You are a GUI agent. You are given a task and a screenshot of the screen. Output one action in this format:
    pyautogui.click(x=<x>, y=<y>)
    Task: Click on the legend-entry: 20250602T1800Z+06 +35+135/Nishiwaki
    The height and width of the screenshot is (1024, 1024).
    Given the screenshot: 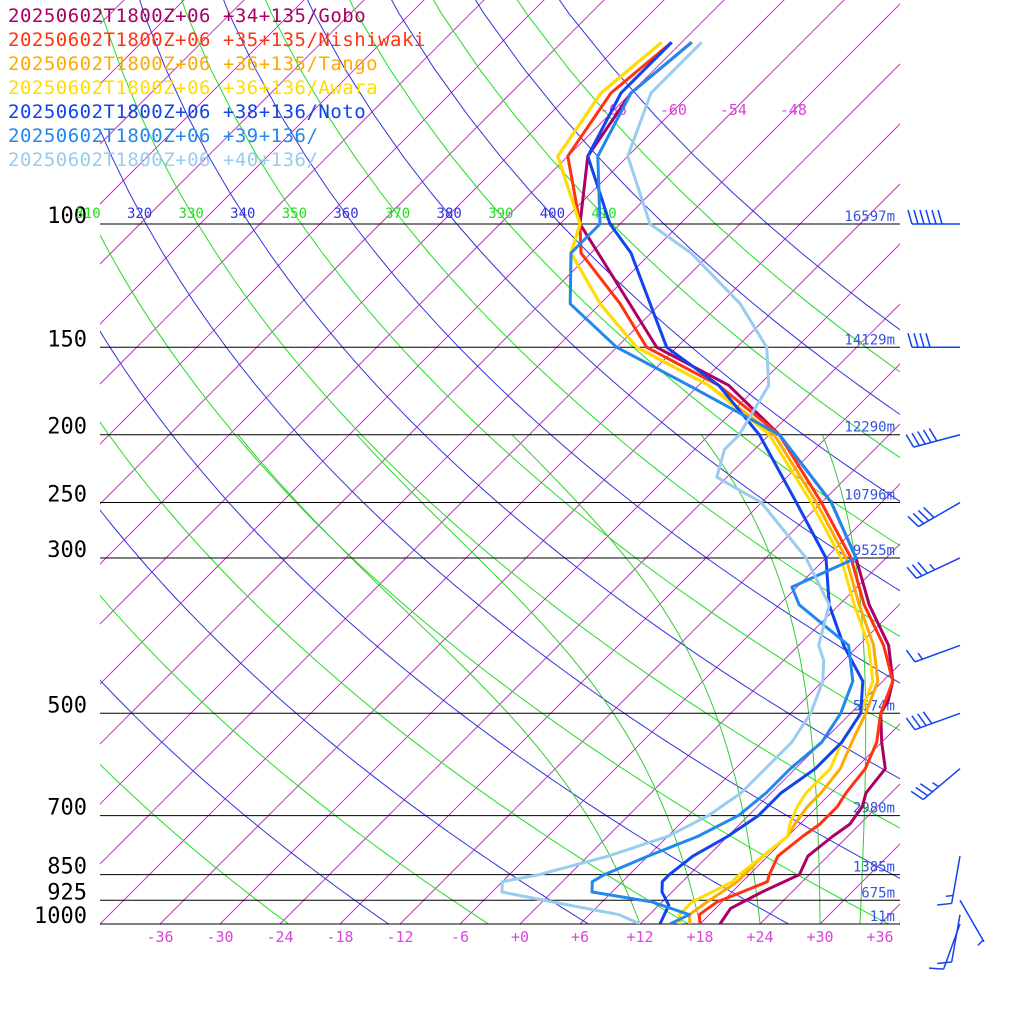 What is the action you would take?
    pyautogui.click(x=217, y=40)
    